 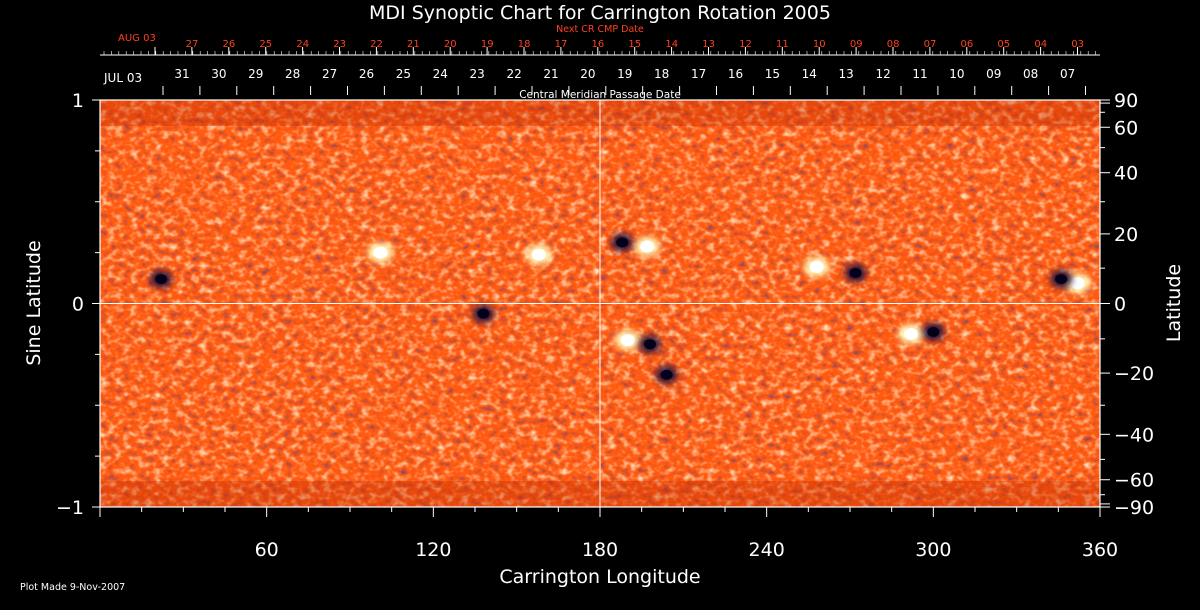 I want to click on next-cr-label: 22, so click(x=376, y=44).